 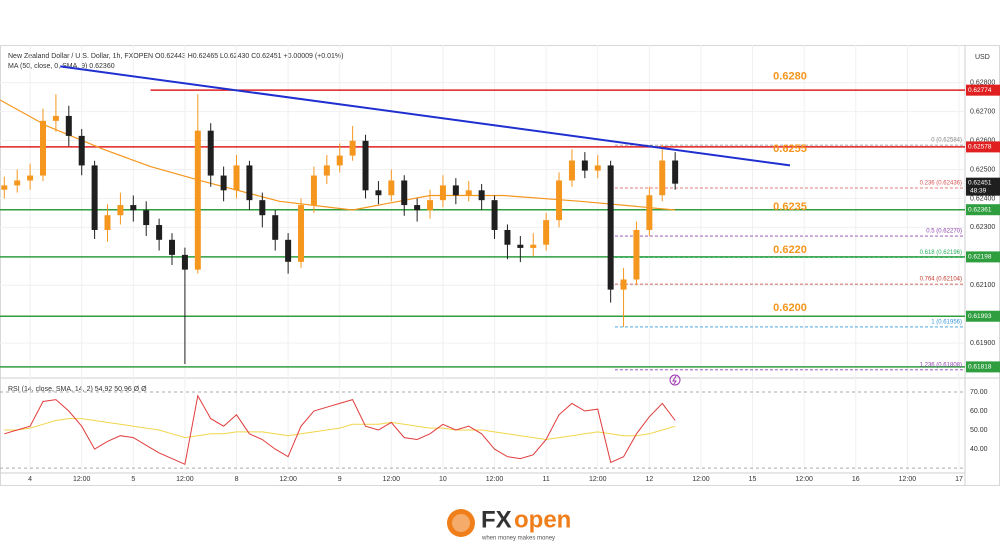 What do you see at coordinates (518, 539) in the screenshot?
I see `tagline: when money makes money` at bounding box center [518, 539].